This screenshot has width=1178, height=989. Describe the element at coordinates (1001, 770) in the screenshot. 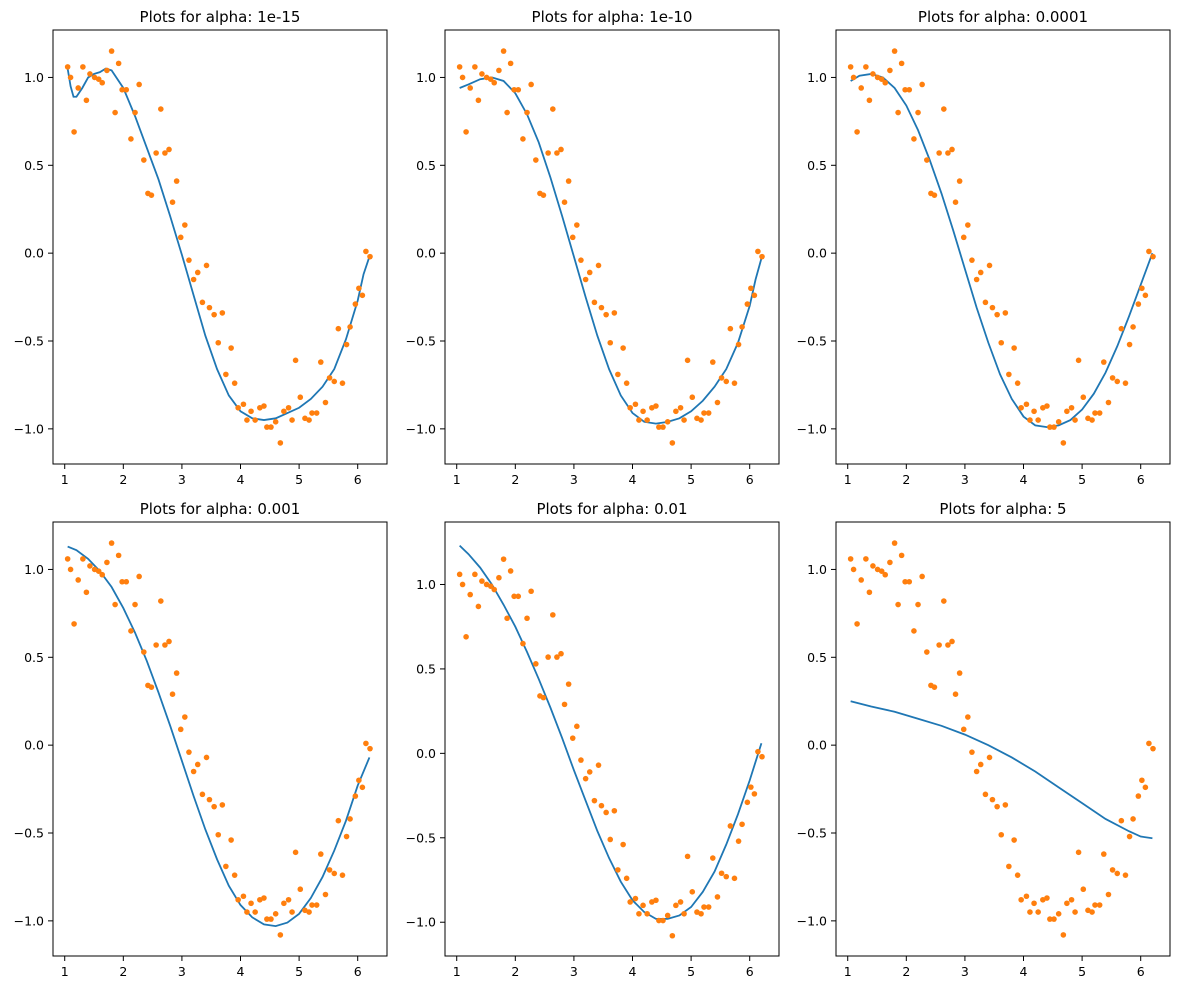

I see `fit-curve` at that location.